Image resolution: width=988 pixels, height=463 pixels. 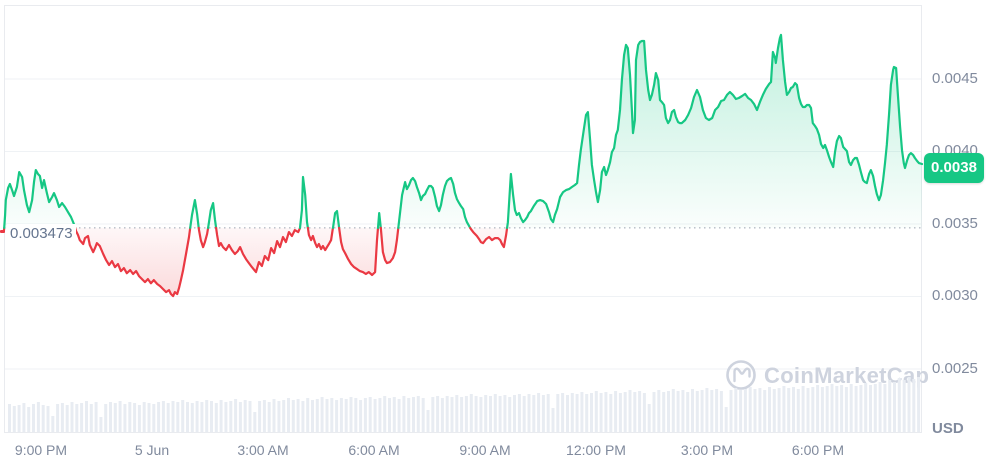 What do you see at coordinates (374, 450) in the screenshot?
I see `x-axis-tick: 6:00 AM` at bounding box center [374, 450].